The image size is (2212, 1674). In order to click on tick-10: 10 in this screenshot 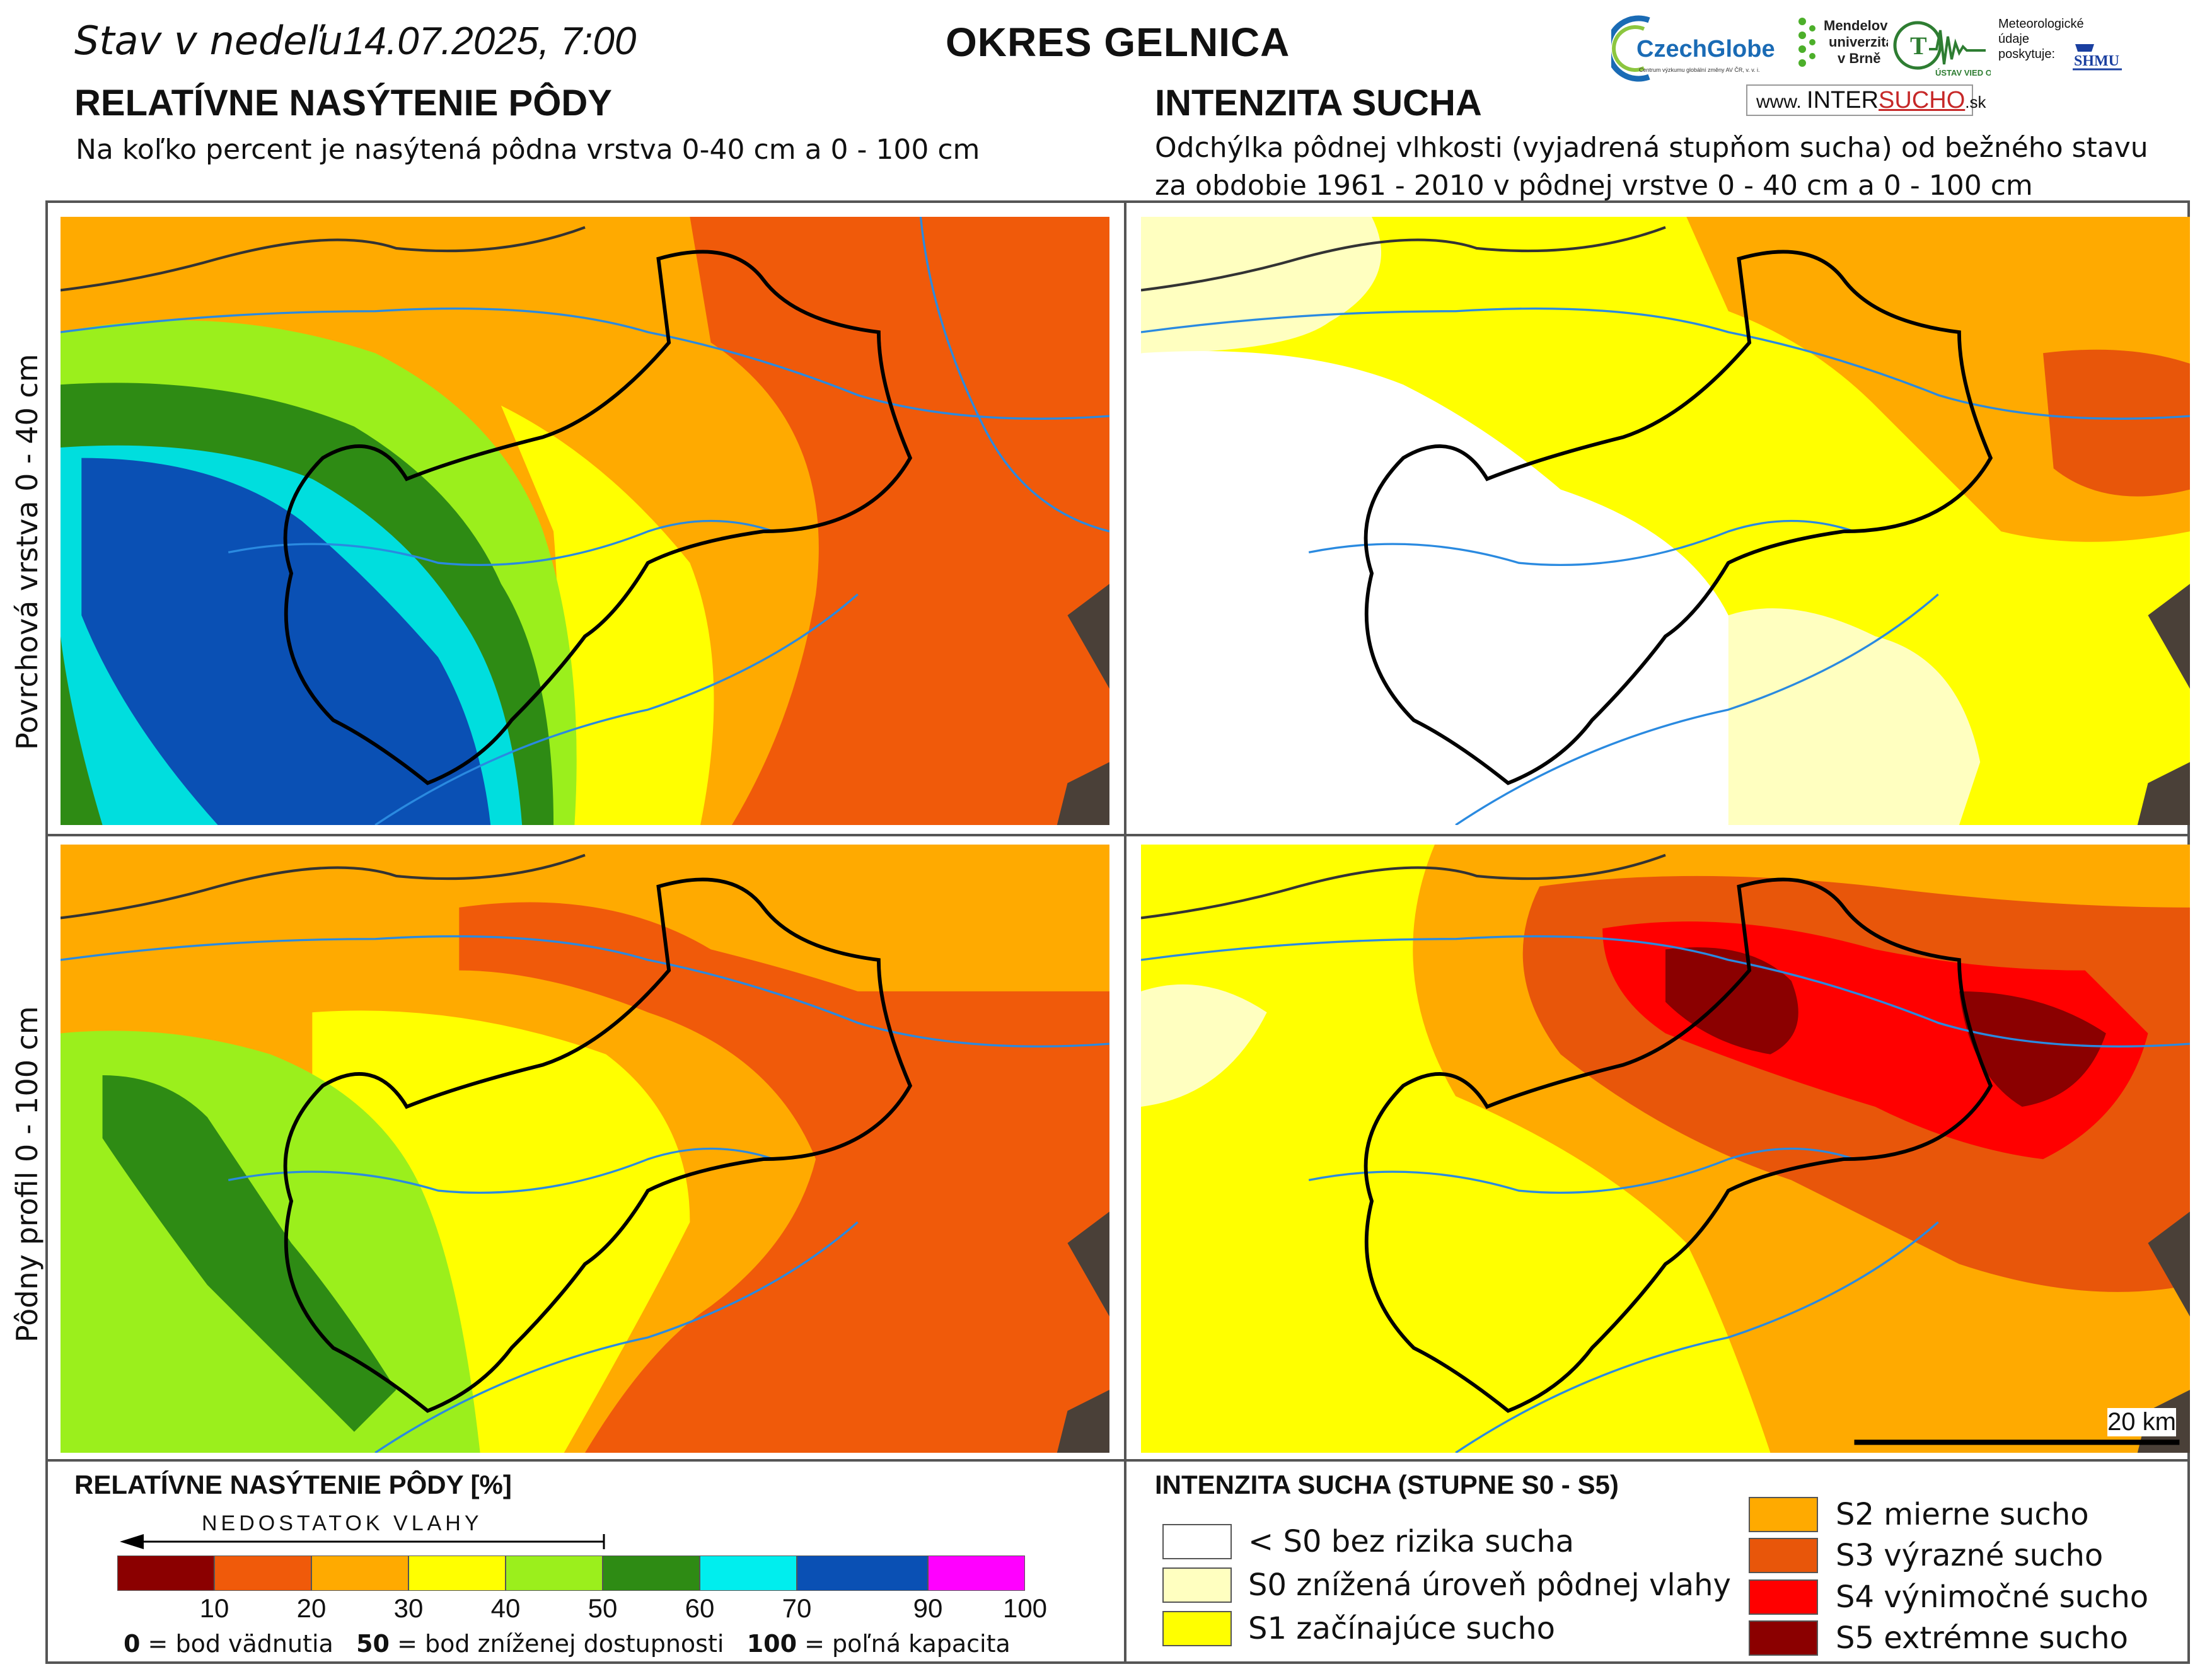, I will do `click(214, 1608)`.